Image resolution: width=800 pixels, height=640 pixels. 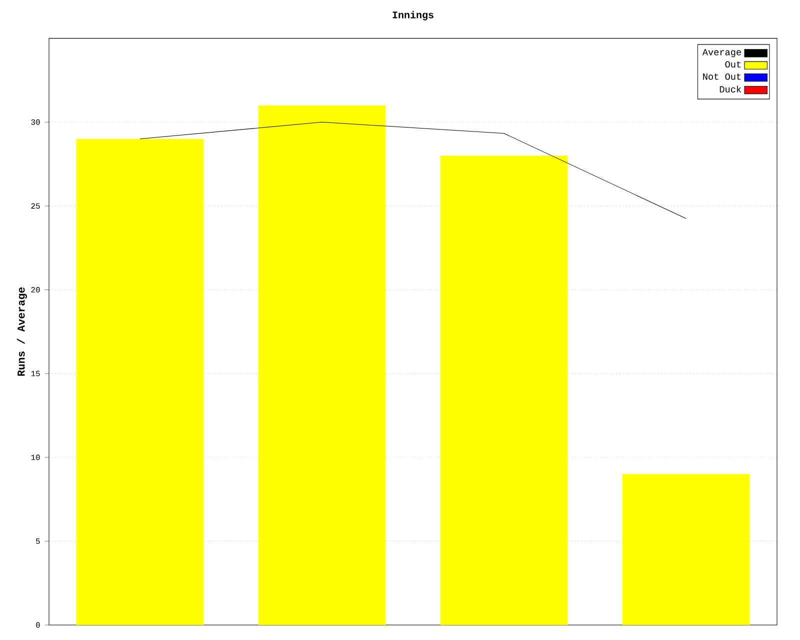 What do you see at coordinates (35, 206) in the screenshot?
I see `y-tick-label: 25` at bounding box center [35, 206].